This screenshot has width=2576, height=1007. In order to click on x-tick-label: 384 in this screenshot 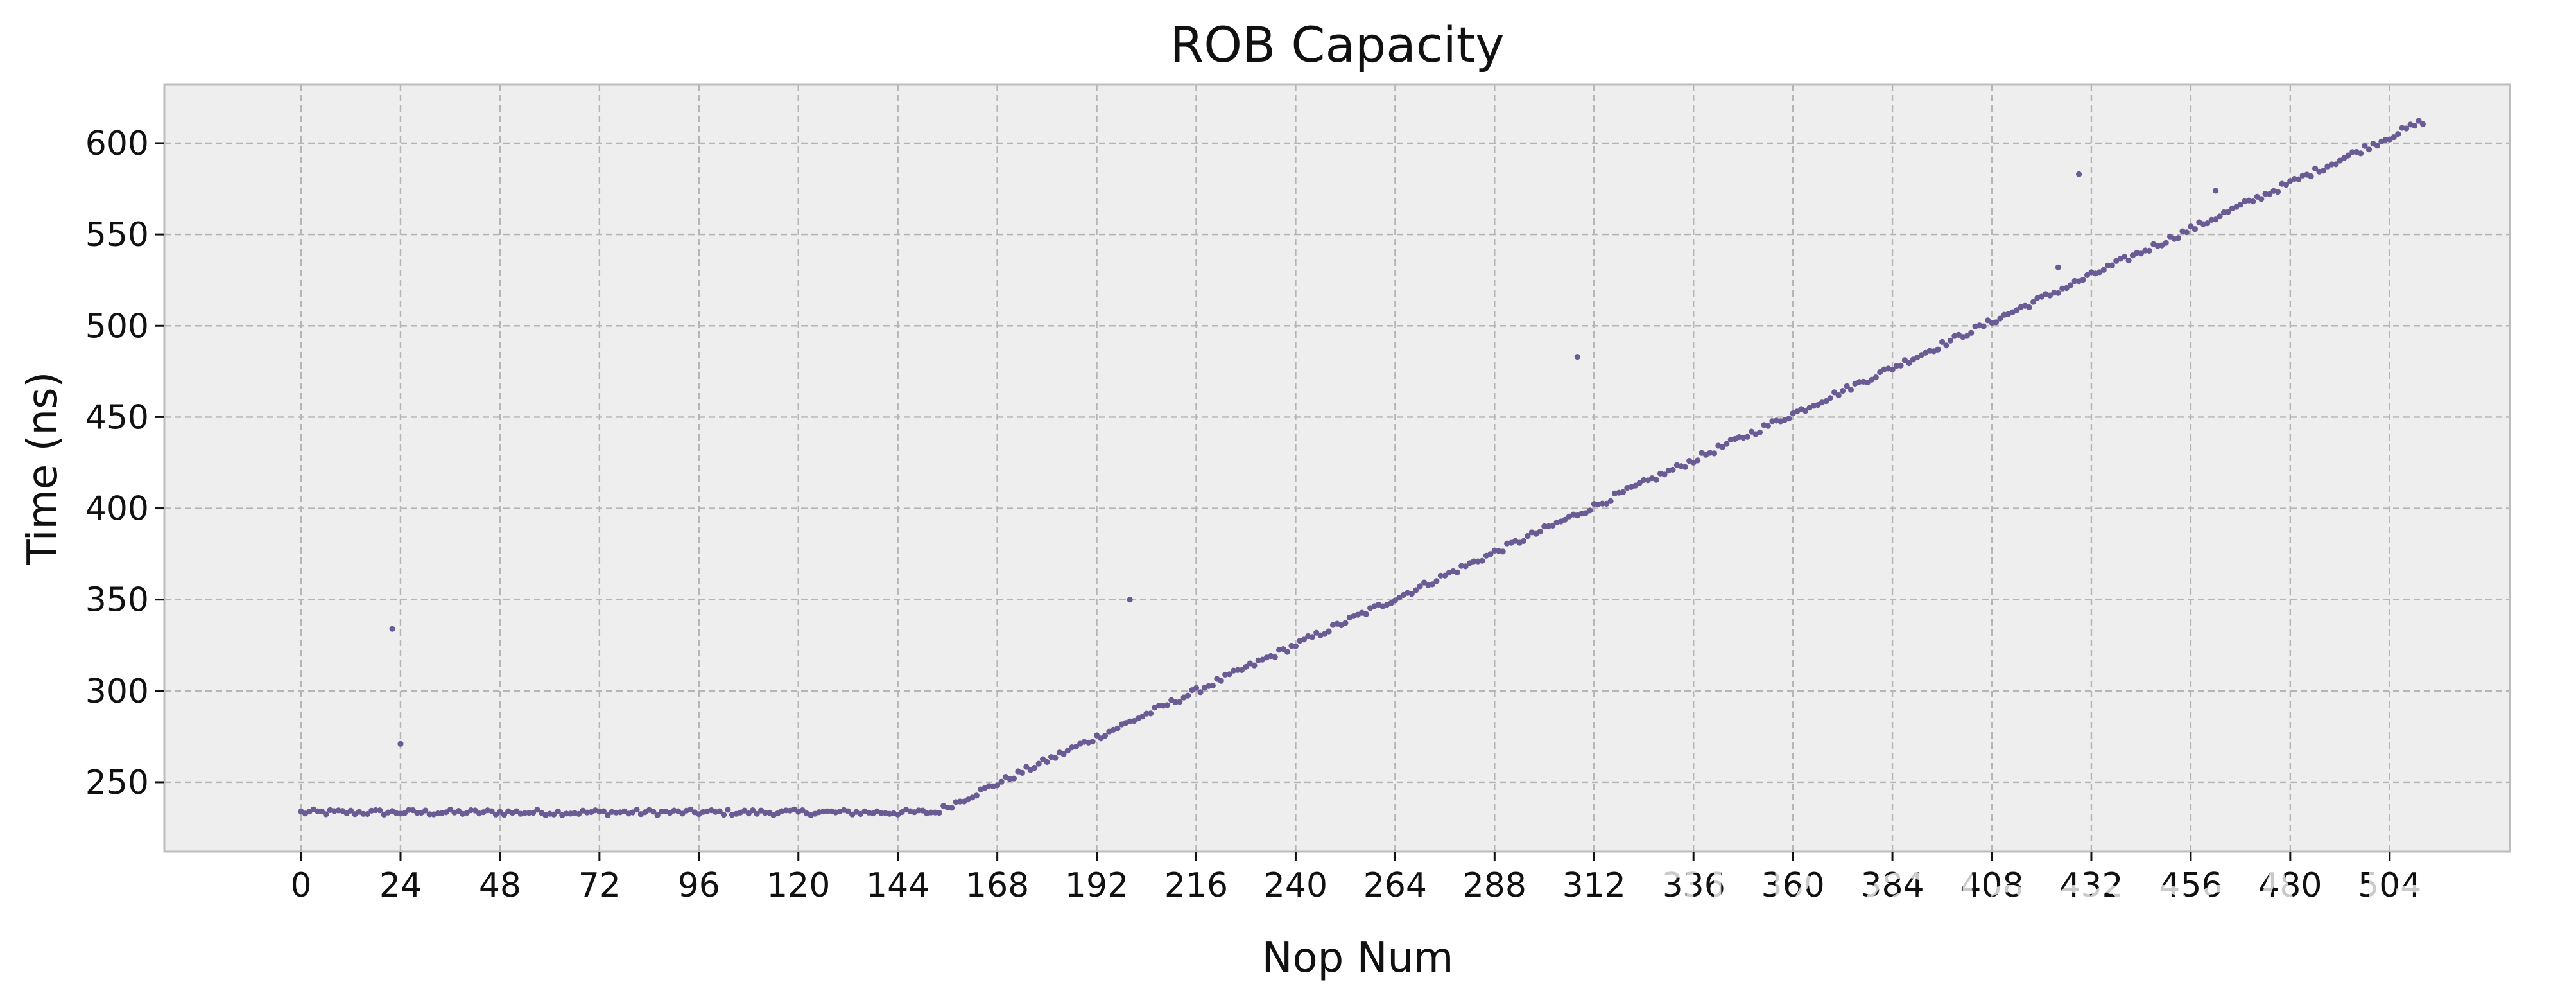, I will do `click(1892, 885)`.